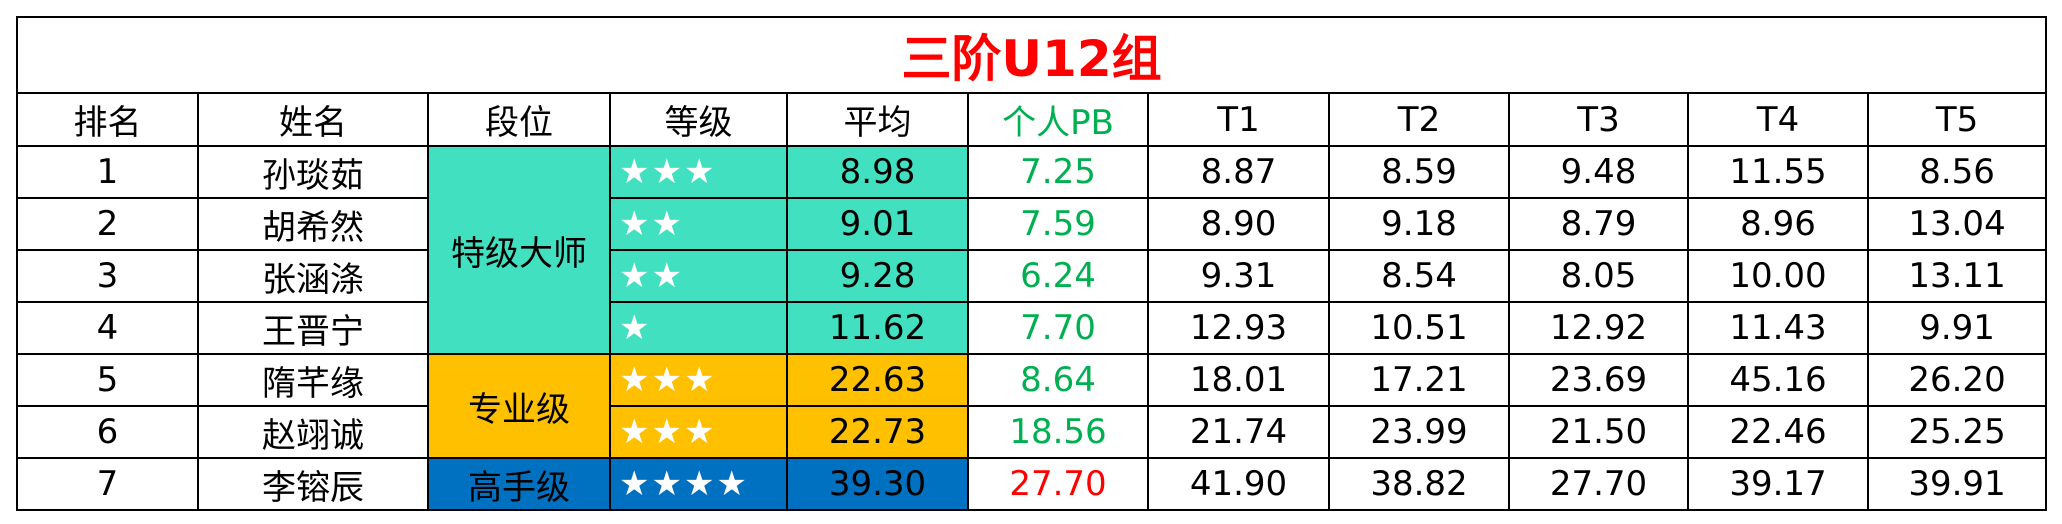 The height and width of the screenshot is (524, 2062). What do you see at coordinates (313, 224) in the screenshot?
I see `name-cell: 胡希然` at bounding box center [313, 224].